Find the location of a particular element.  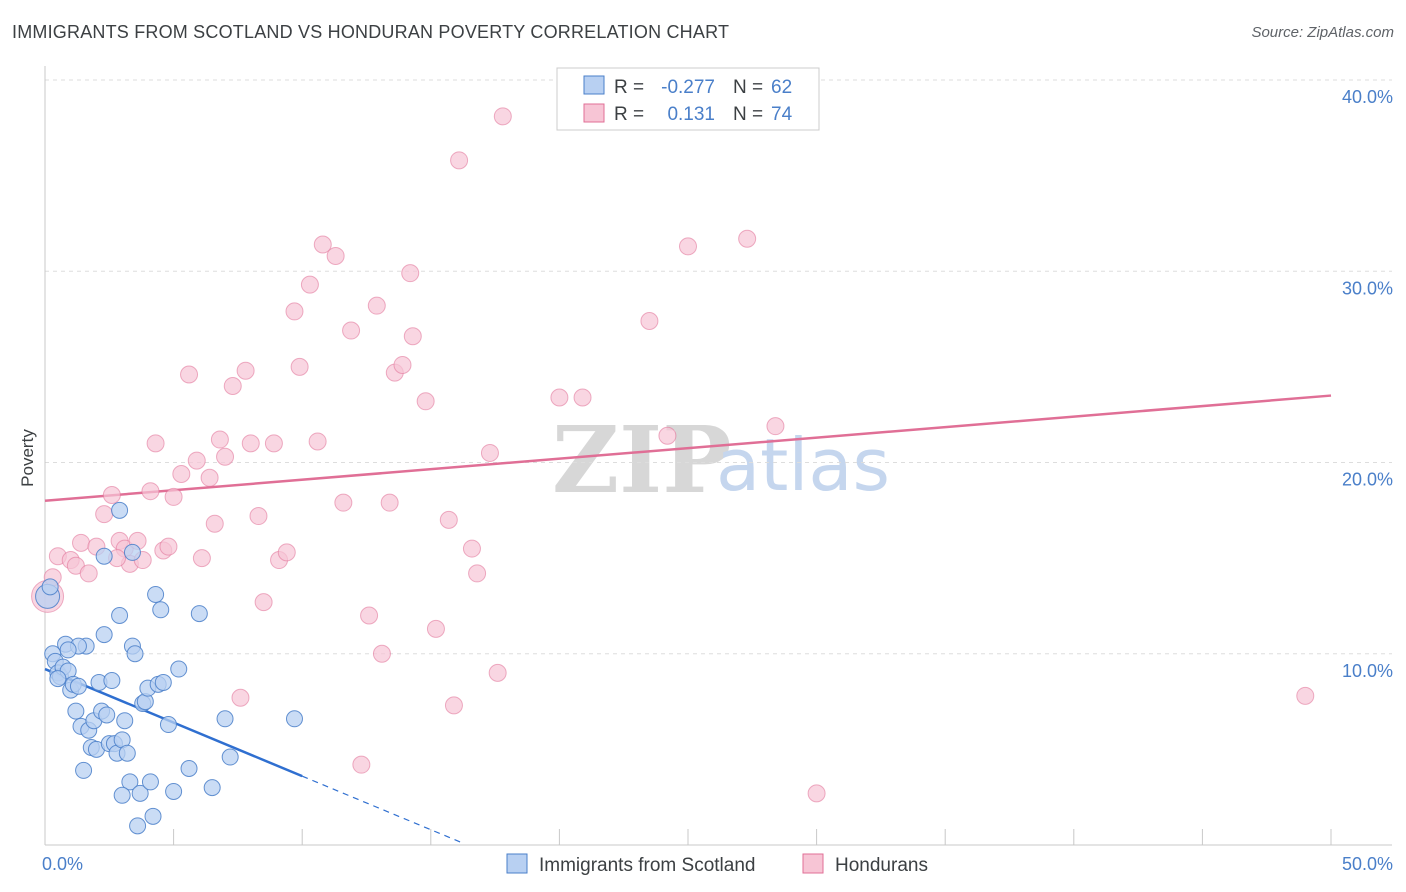

trend-line-hondurans is located at coordinates (688, 448).